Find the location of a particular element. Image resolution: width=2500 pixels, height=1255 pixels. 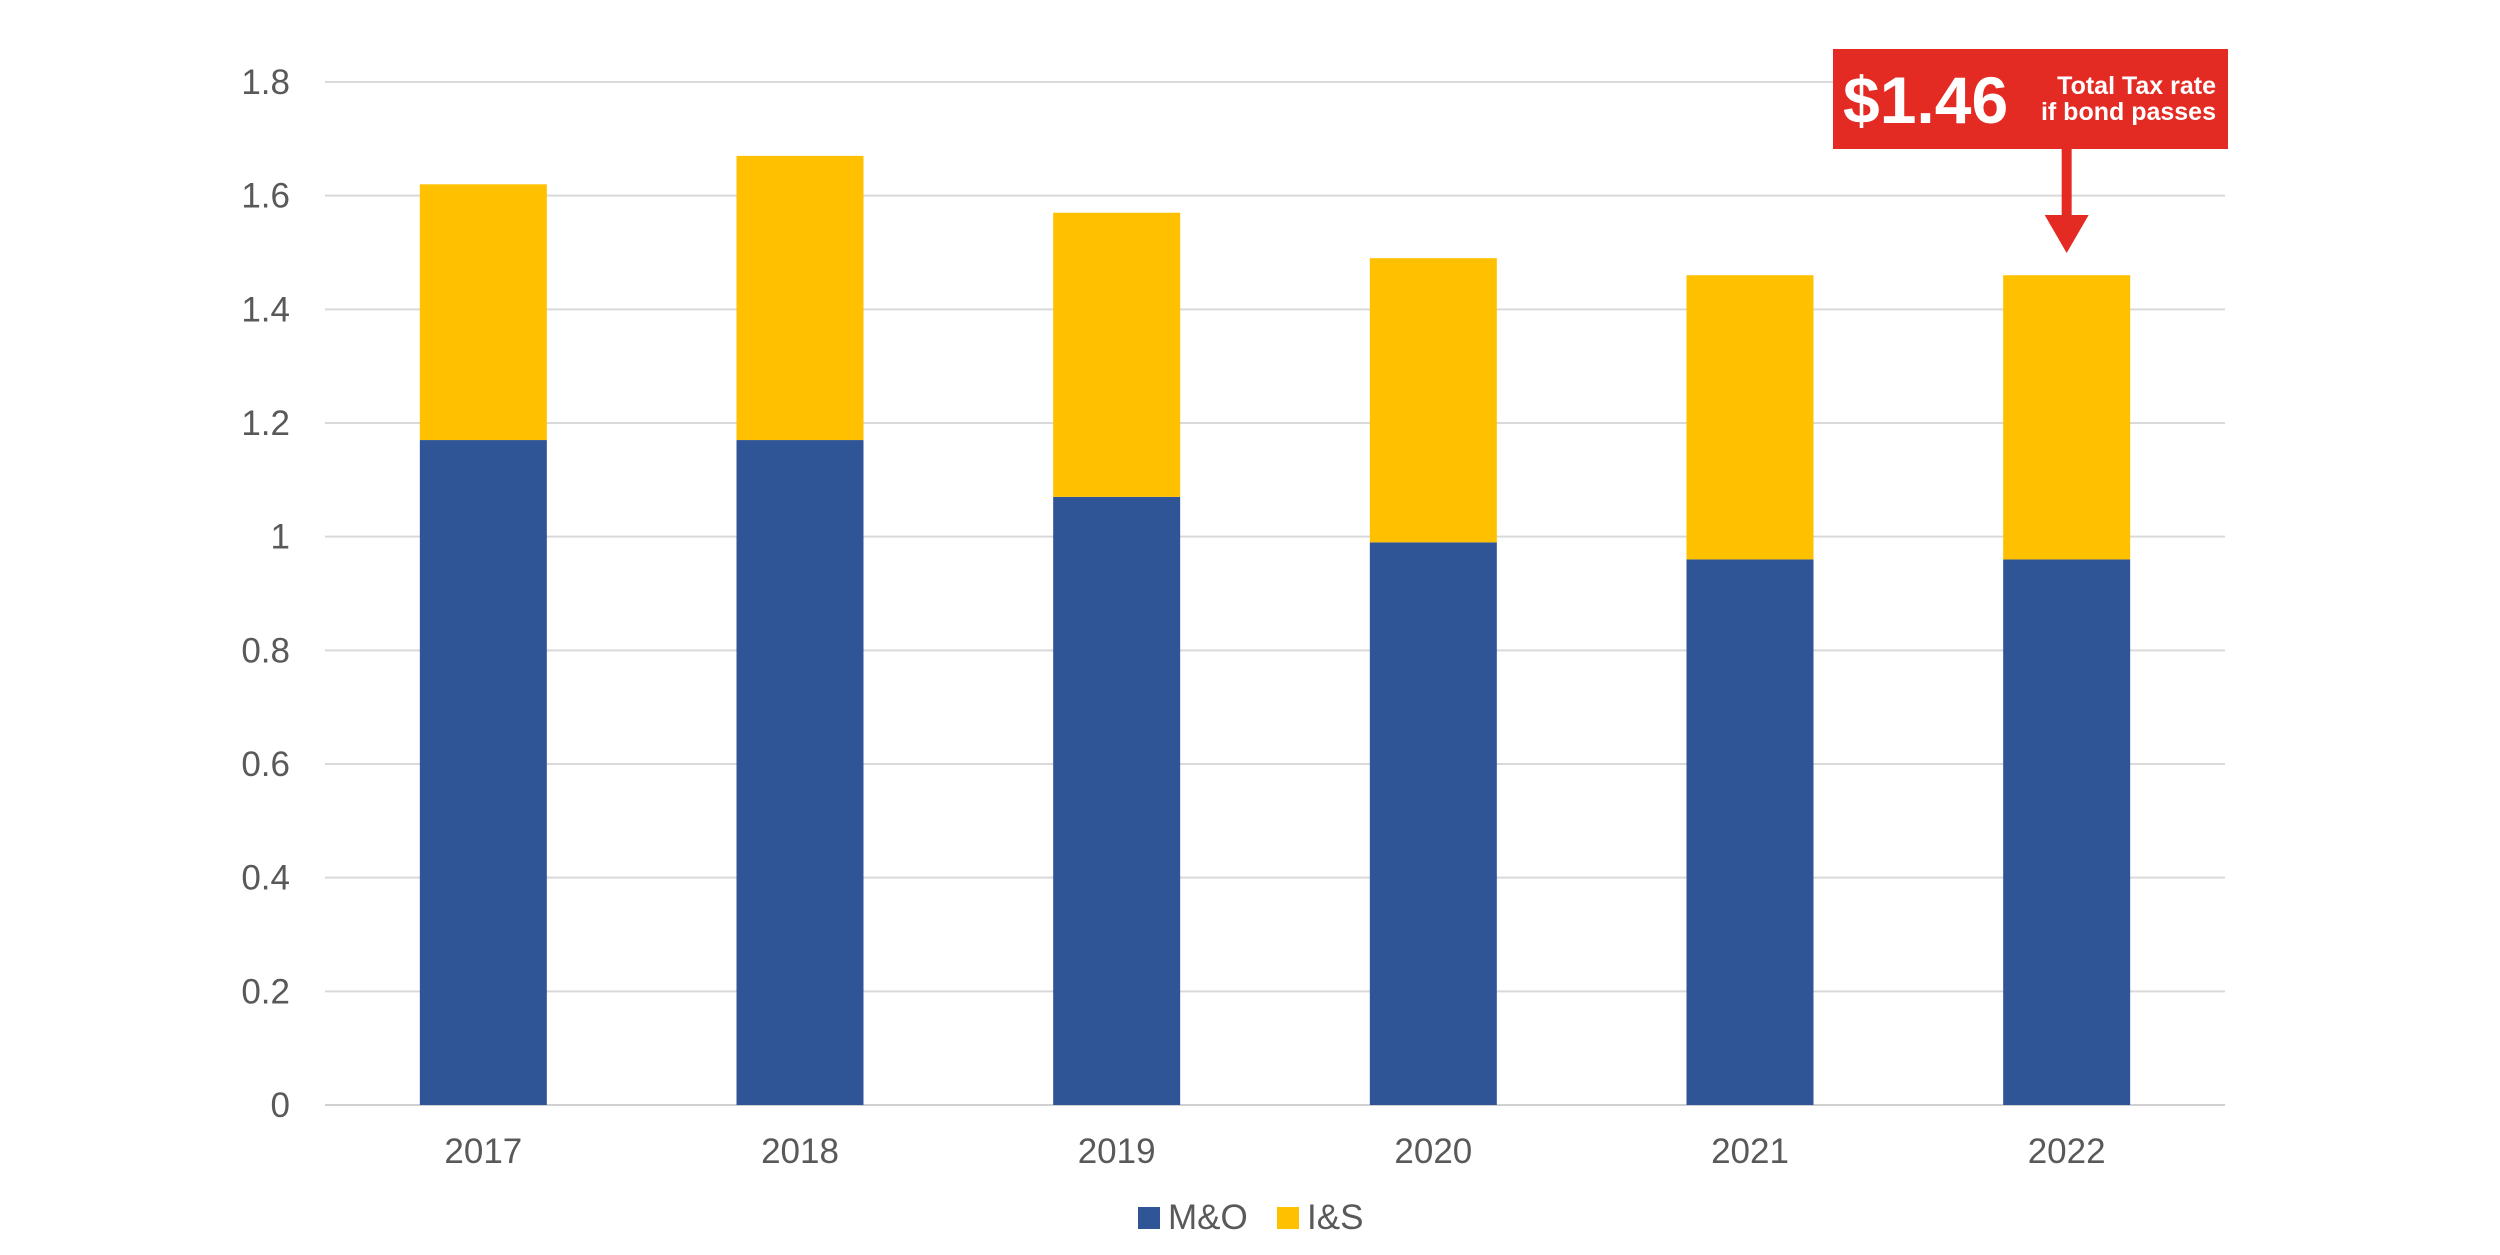

x-tick-label: 2022 is located at coordinates (2067, 1151).